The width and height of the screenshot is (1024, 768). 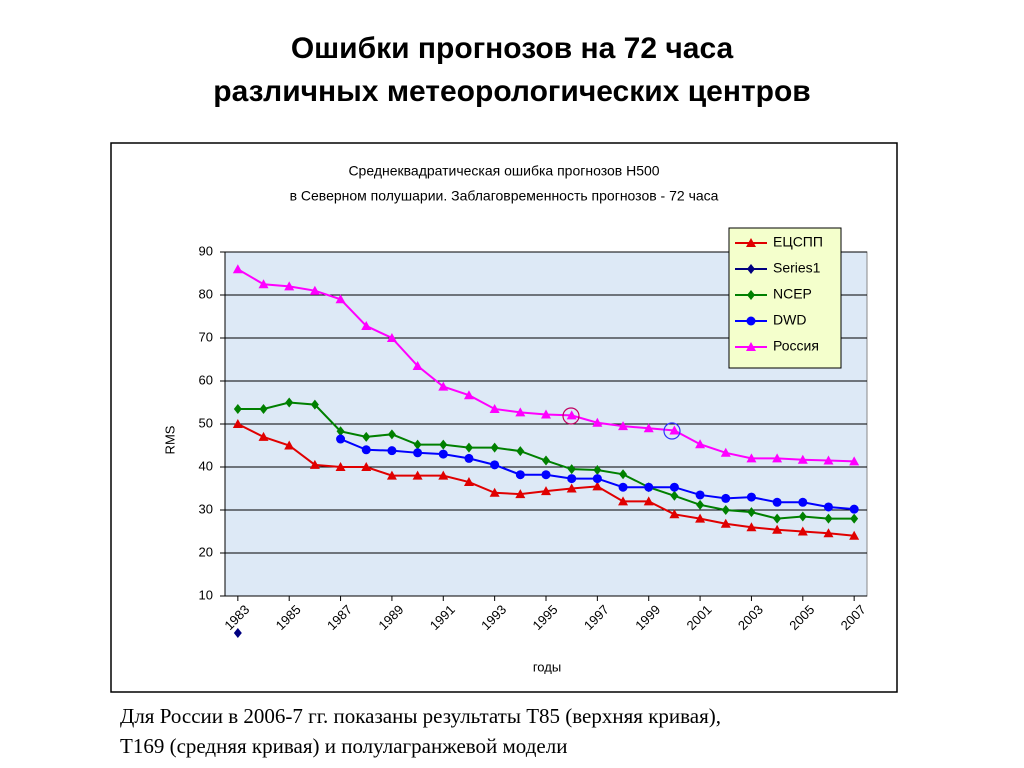 What do you see at coordinates (206, 465) in the screenshot?
I see `y-tick-label: 40` at bounding box center [206, 465].